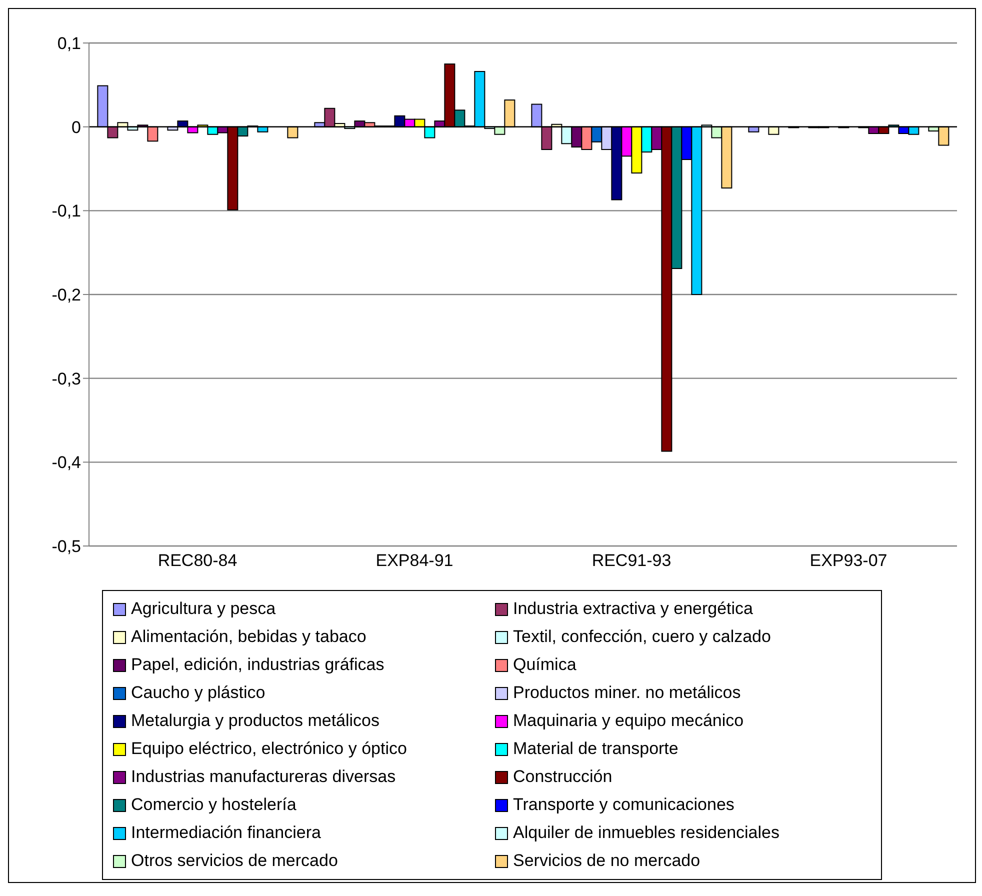 The height and width of the screenshot is (896, 982). Describe the element at coordinates (66, 211) in the screenshot. I see `y-tick-label: -0,1` at that location.